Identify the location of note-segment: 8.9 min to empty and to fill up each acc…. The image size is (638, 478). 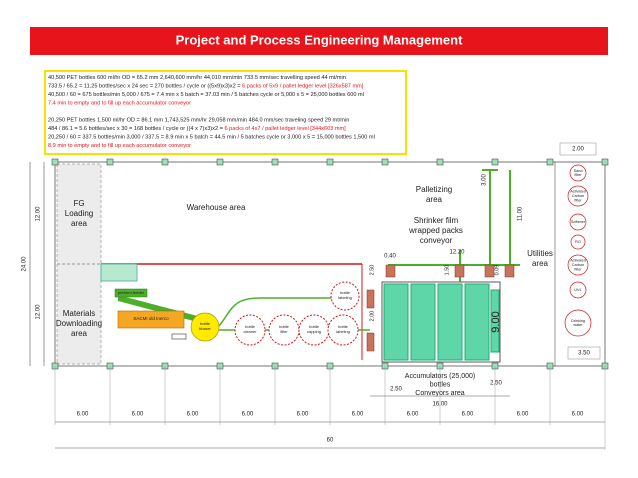
(119, 146).